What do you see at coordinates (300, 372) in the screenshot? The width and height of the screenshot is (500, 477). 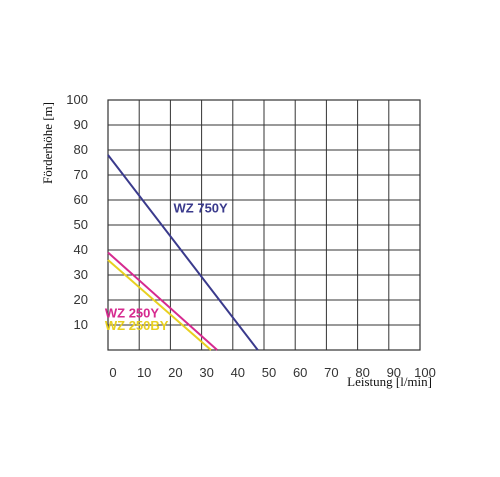 I see `x-tick-label: 60` at bounding box center [300, 372].